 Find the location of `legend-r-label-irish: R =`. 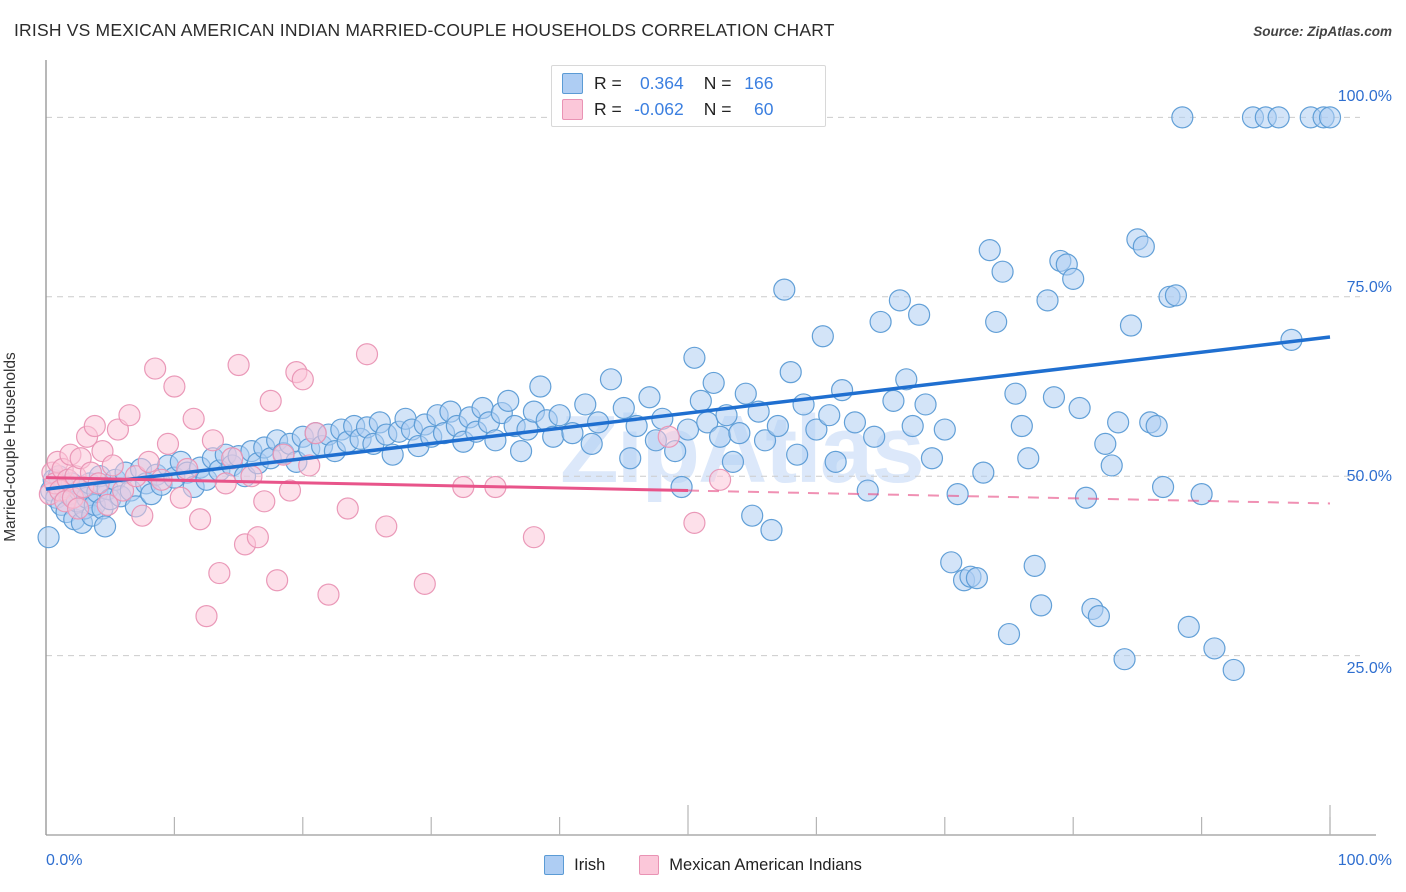

legend-r-label-irish: R = is located at coordinates (608, 82).